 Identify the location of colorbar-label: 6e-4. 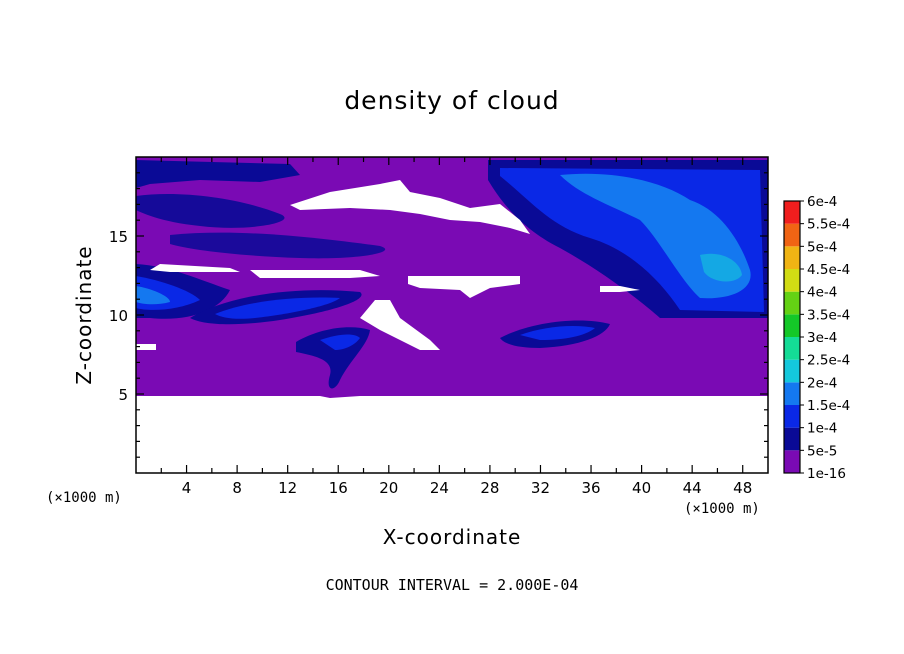
(822, 202).